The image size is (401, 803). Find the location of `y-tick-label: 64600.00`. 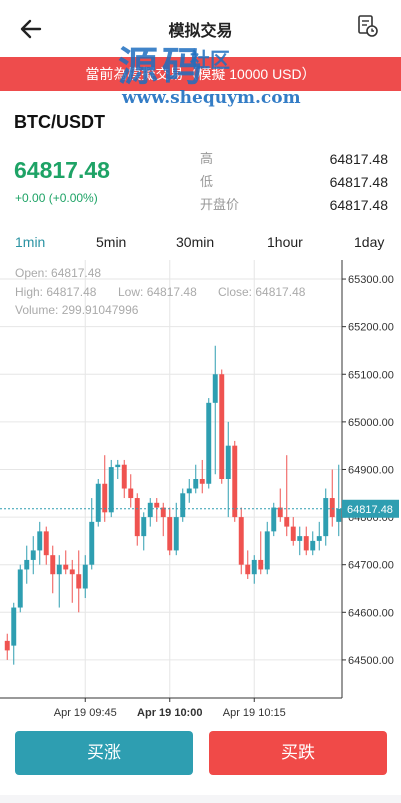

y-tick-label: 64600.00 is located at coordinates (371, 613).